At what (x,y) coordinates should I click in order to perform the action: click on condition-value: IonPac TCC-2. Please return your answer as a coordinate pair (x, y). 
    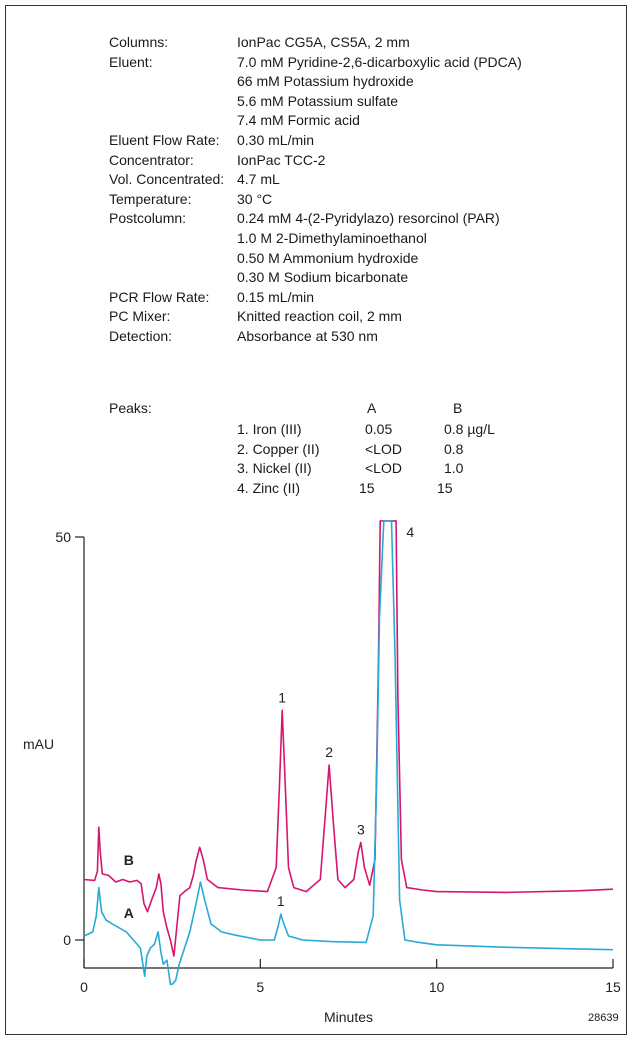
    Looking at the image, I should click on (281, 159).